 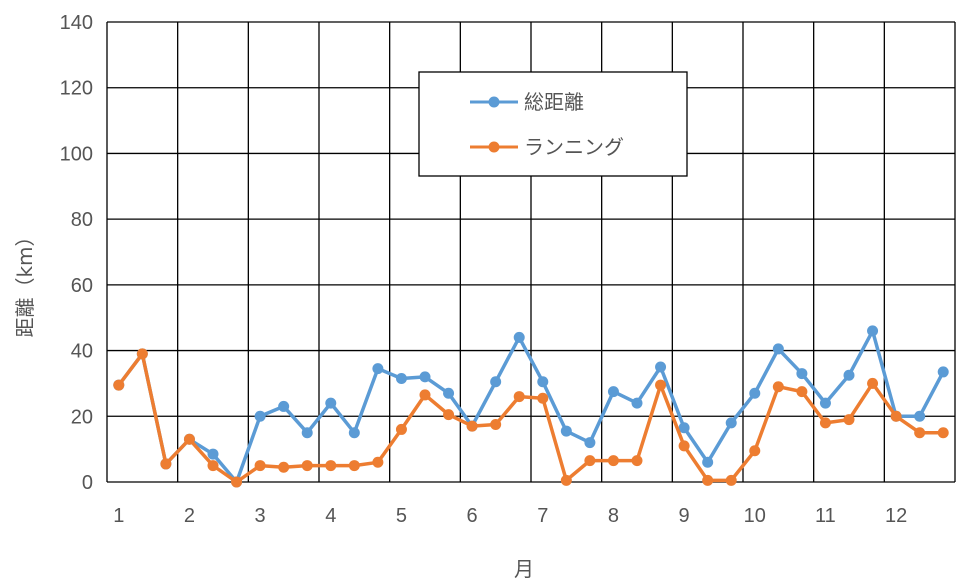 I want to click on x-axis-title: 月, so click(x=524, y=569).